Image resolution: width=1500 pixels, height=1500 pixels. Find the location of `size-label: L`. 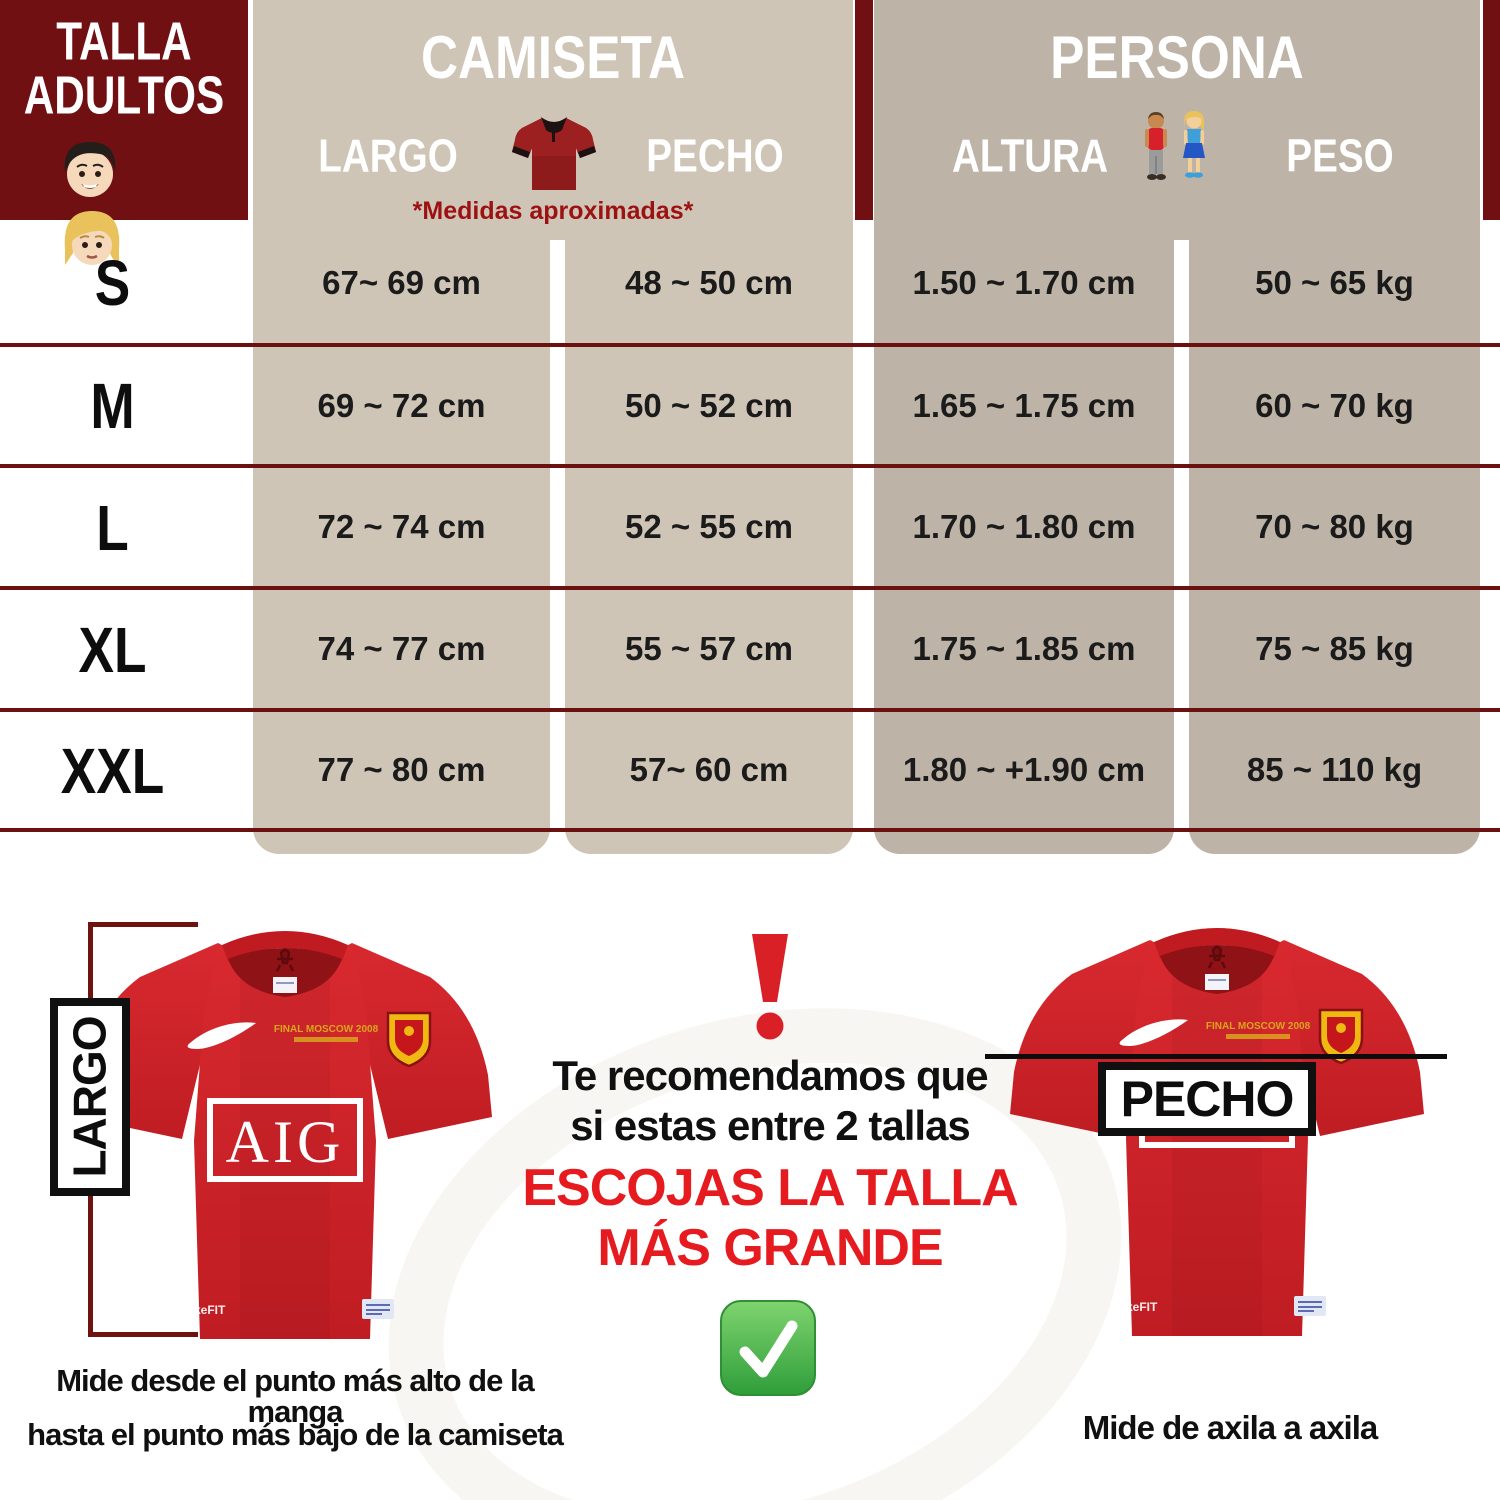

size-label: L is located at coordinates (112, 527).